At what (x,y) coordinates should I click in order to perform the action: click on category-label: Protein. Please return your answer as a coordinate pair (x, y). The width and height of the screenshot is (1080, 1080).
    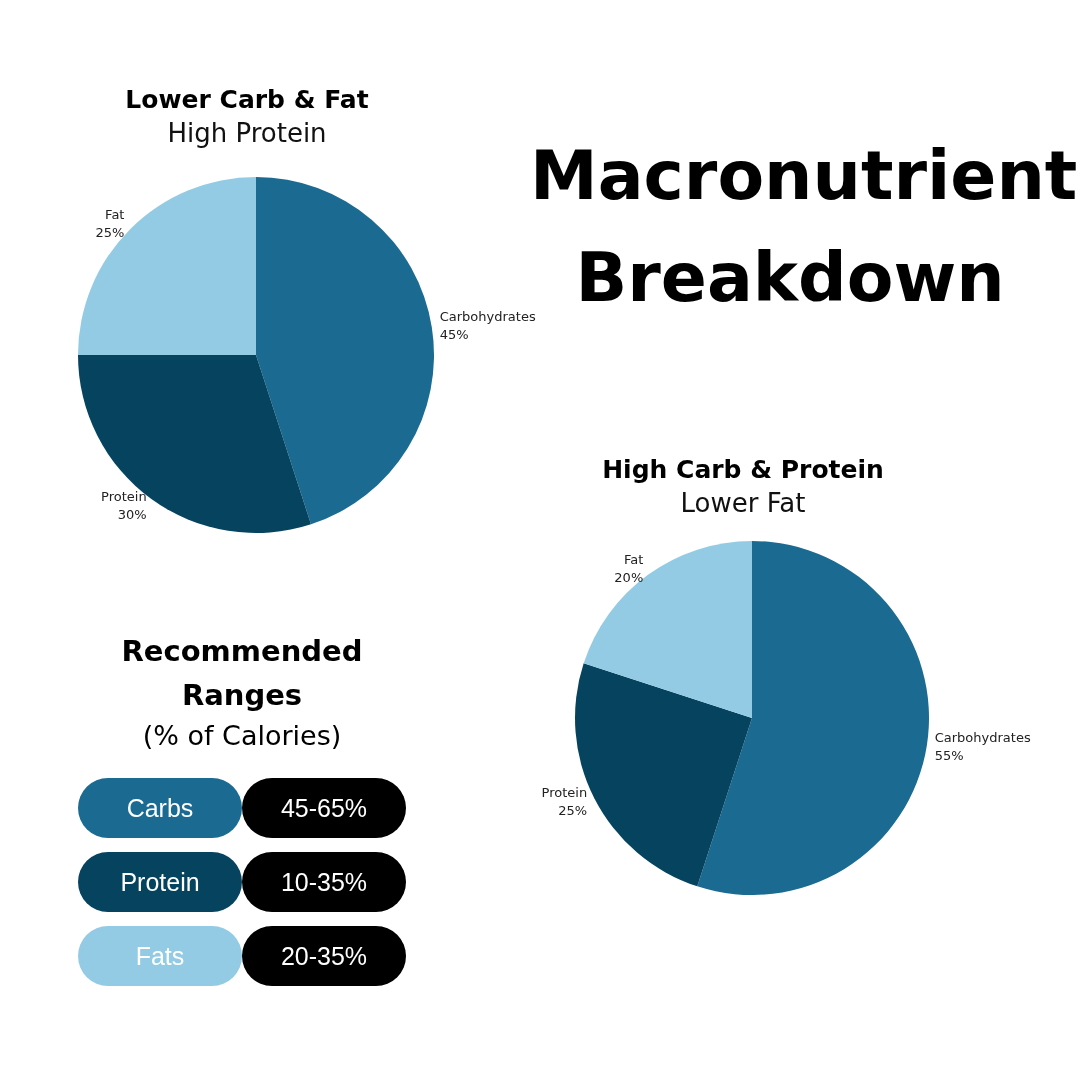
    Looking at the image, I should click on (160, 882).